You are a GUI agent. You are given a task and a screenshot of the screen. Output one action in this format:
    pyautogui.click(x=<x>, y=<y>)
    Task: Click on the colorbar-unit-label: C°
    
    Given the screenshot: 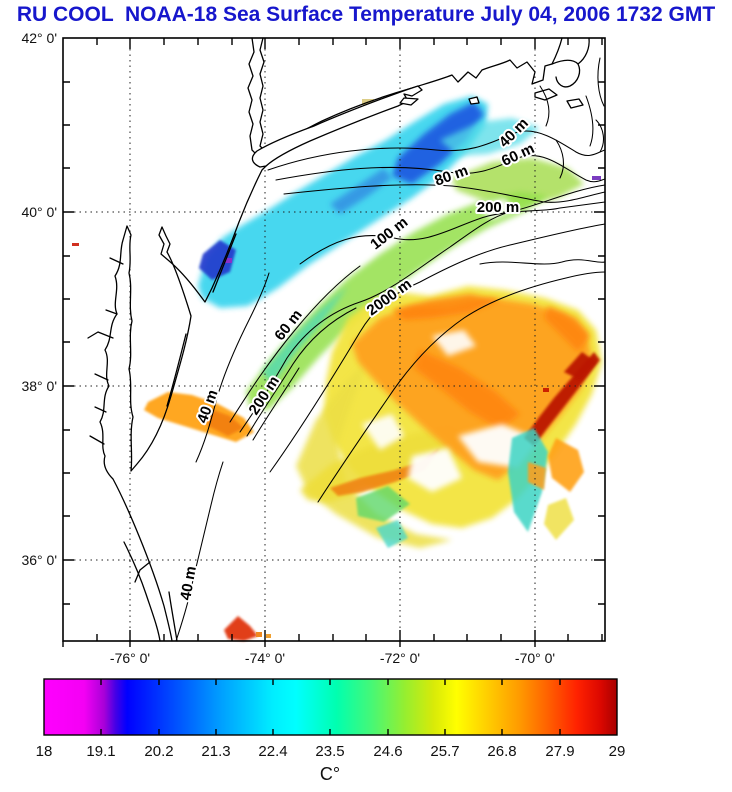 What is the action you would take?
    pyautogui.click(x=330, y=774)
    